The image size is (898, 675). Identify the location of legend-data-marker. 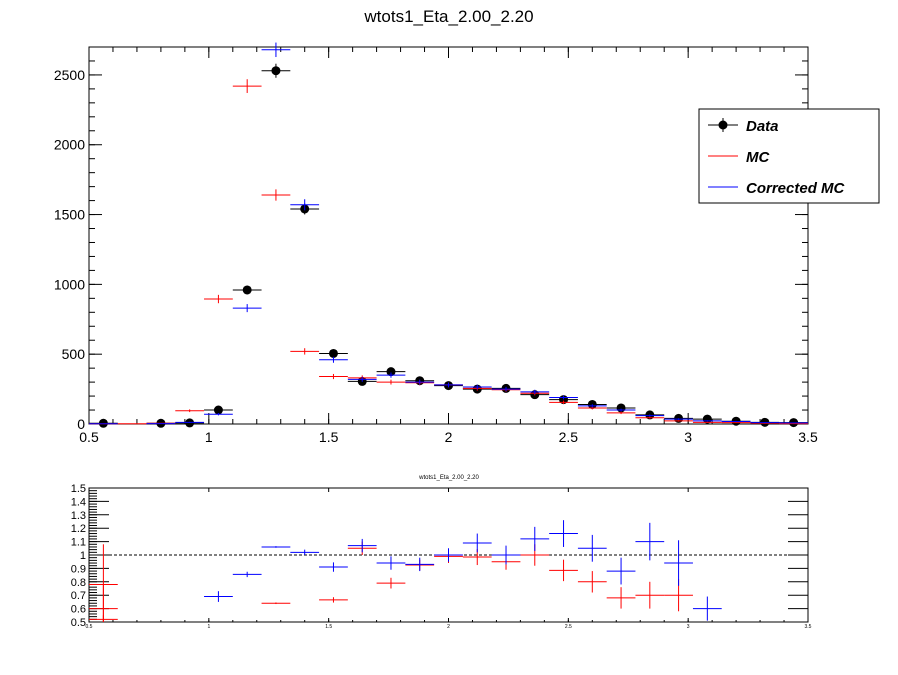
(723, 125).